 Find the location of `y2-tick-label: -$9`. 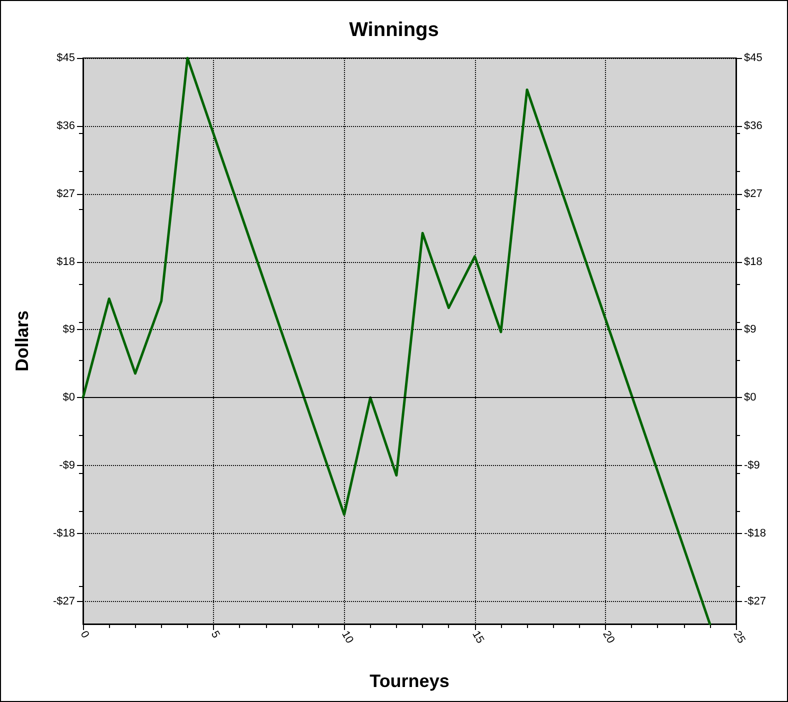

y2-tick-label: -$9 is located at coordinates (752, 466).